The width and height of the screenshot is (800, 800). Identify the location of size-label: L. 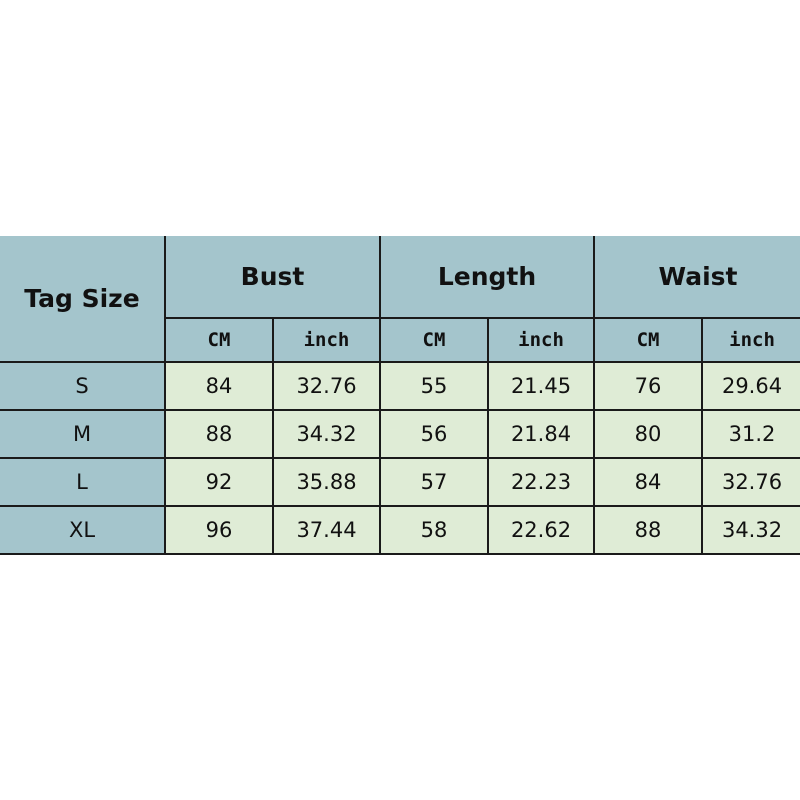
(83, 482).